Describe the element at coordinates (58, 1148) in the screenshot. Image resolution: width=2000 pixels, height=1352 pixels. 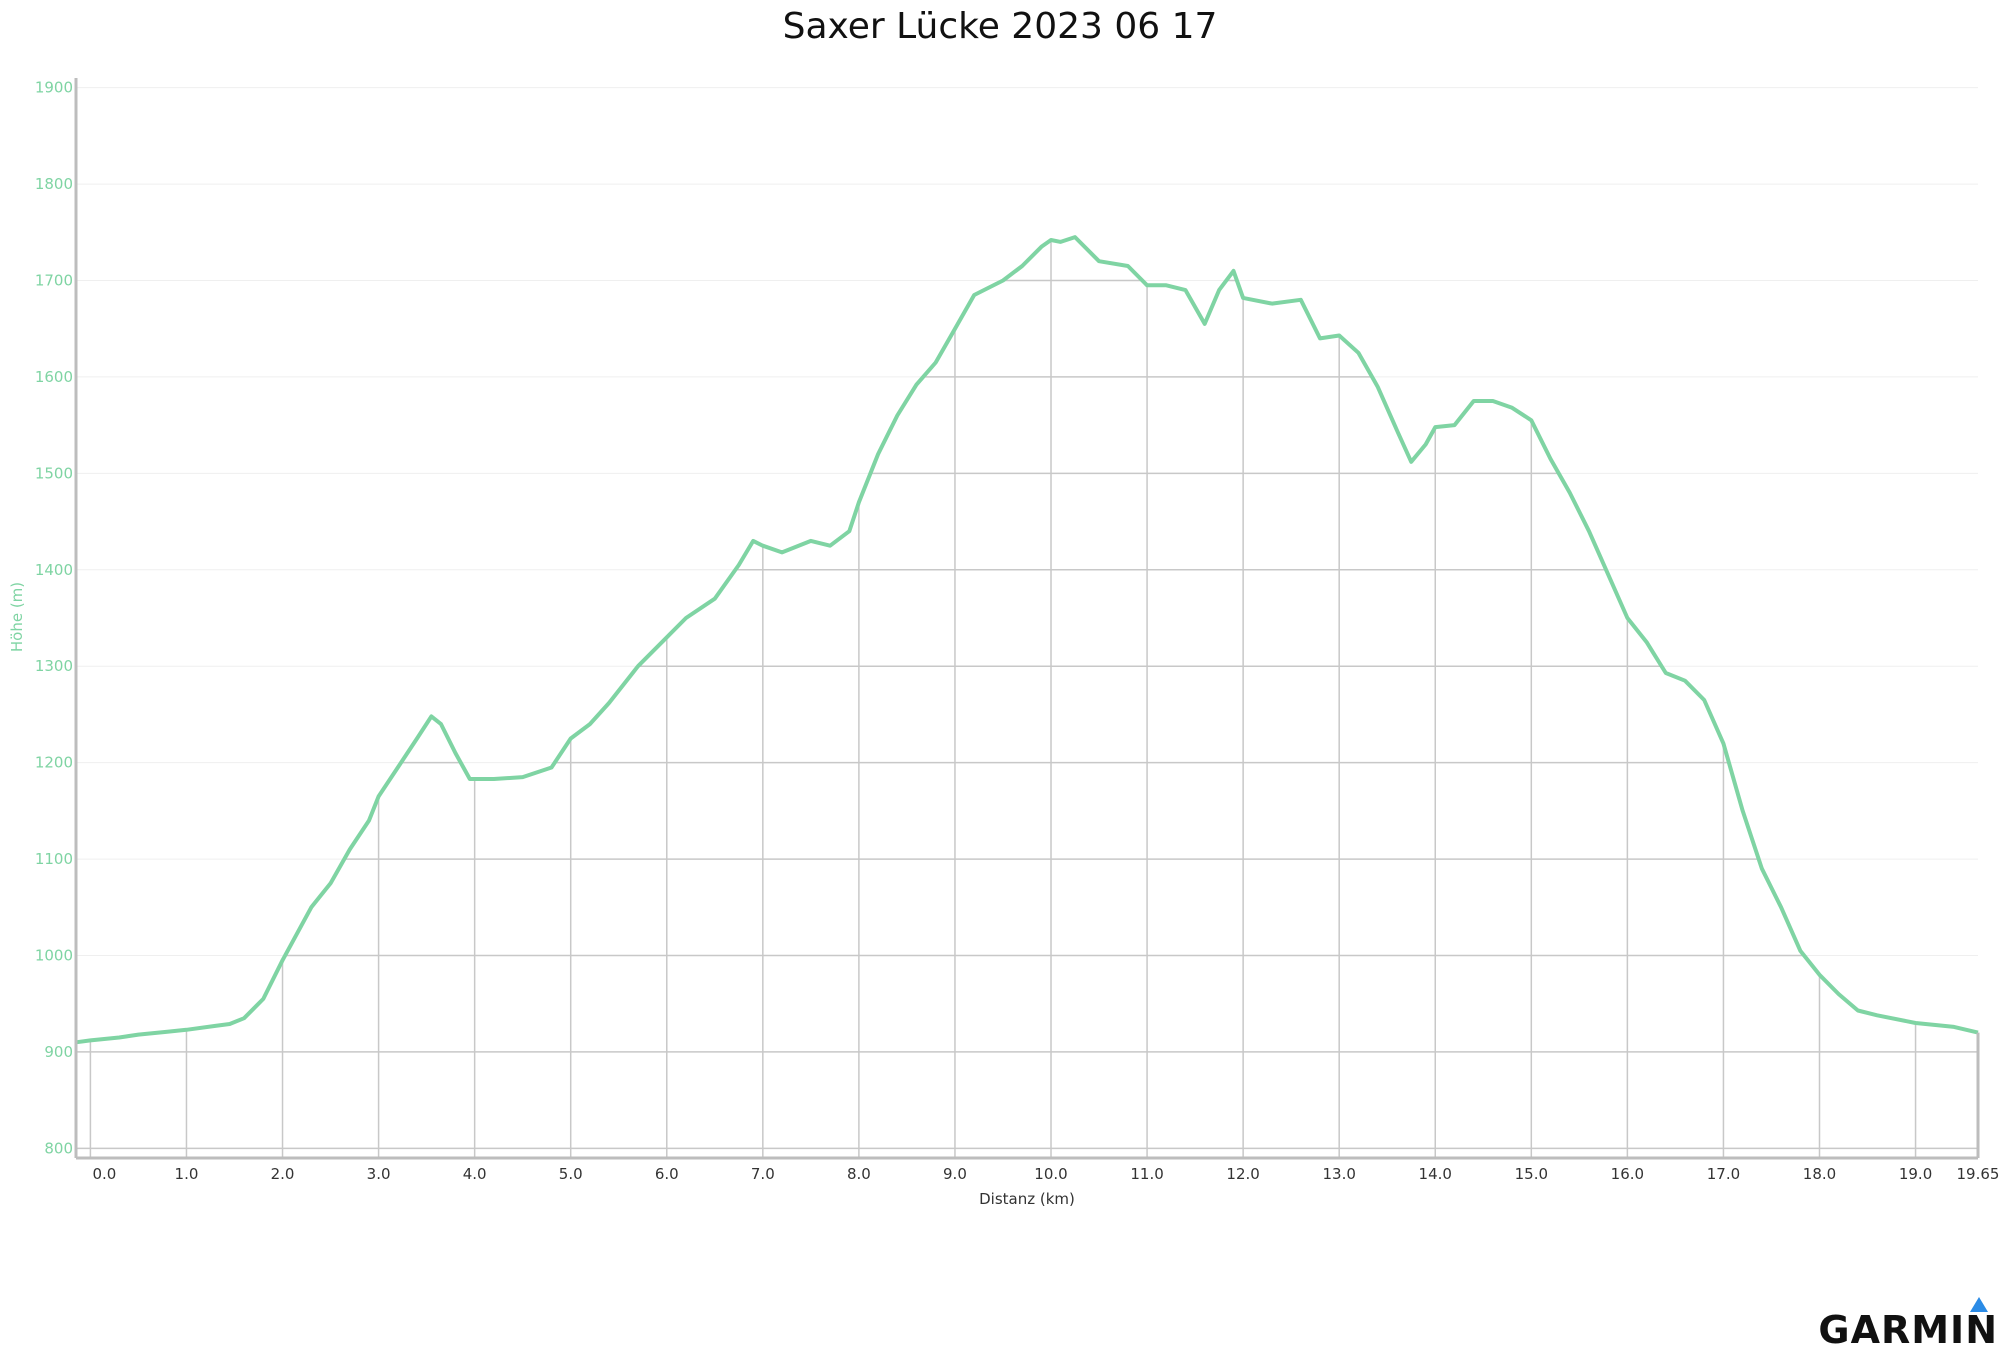
I see `y-tick-label-800: 800` at that location.